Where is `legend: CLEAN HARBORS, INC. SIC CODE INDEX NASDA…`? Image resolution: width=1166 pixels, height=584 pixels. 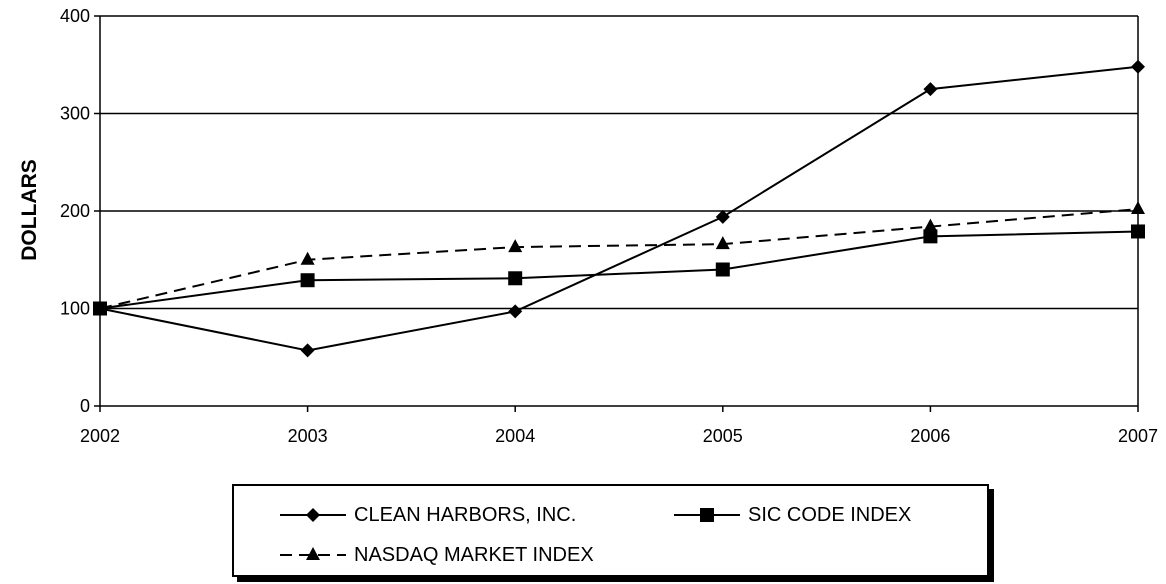
legend: CLEAN HARBORS, INC. SIC CODE INDEX NASDA… is located at coordinates (610, 530).